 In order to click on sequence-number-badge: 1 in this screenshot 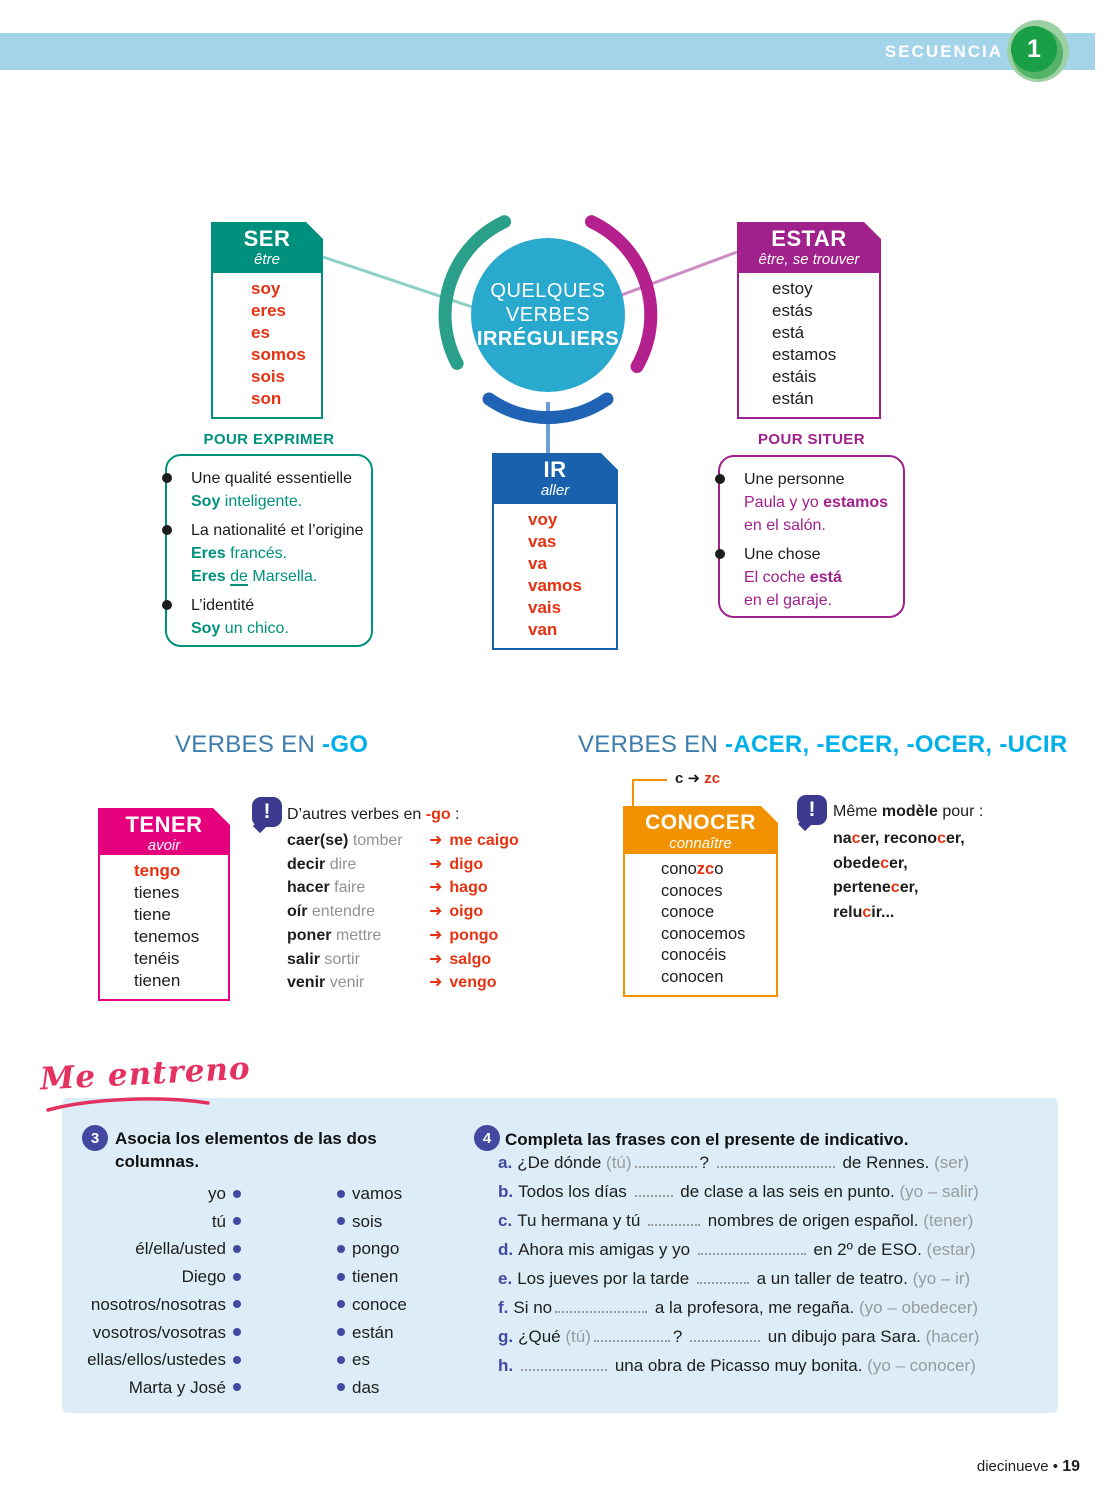, I will do `click(1041, 51)`.